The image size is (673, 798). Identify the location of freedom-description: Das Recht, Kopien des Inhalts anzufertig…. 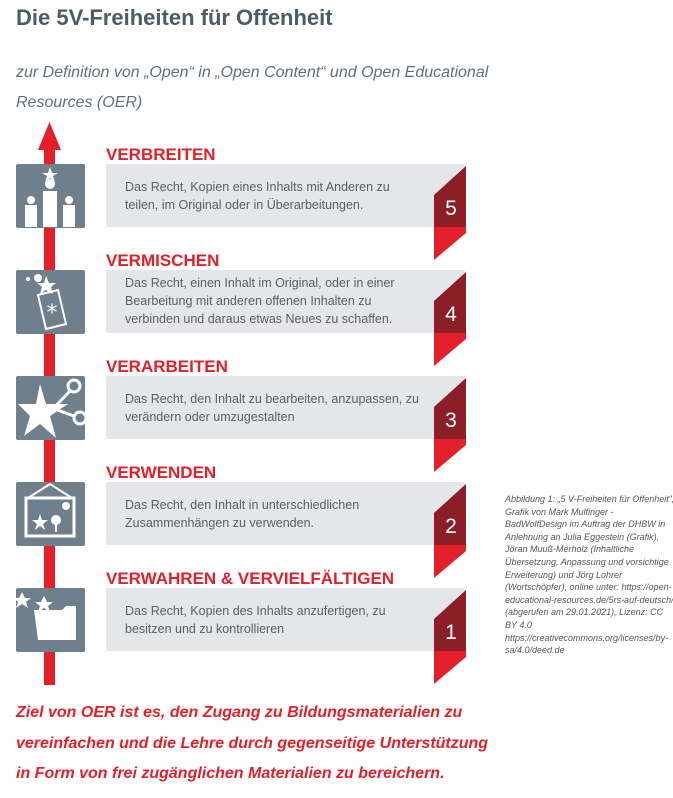
(255, 620).